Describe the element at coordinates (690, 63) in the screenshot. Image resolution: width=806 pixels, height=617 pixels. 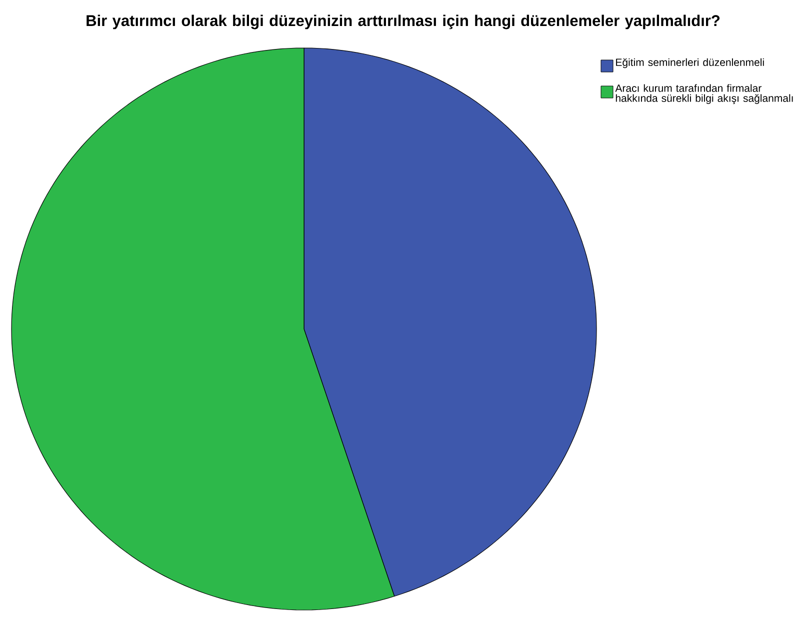
I see `legend-label: Eğitim seminerleri düzenlenmeli` at that location.